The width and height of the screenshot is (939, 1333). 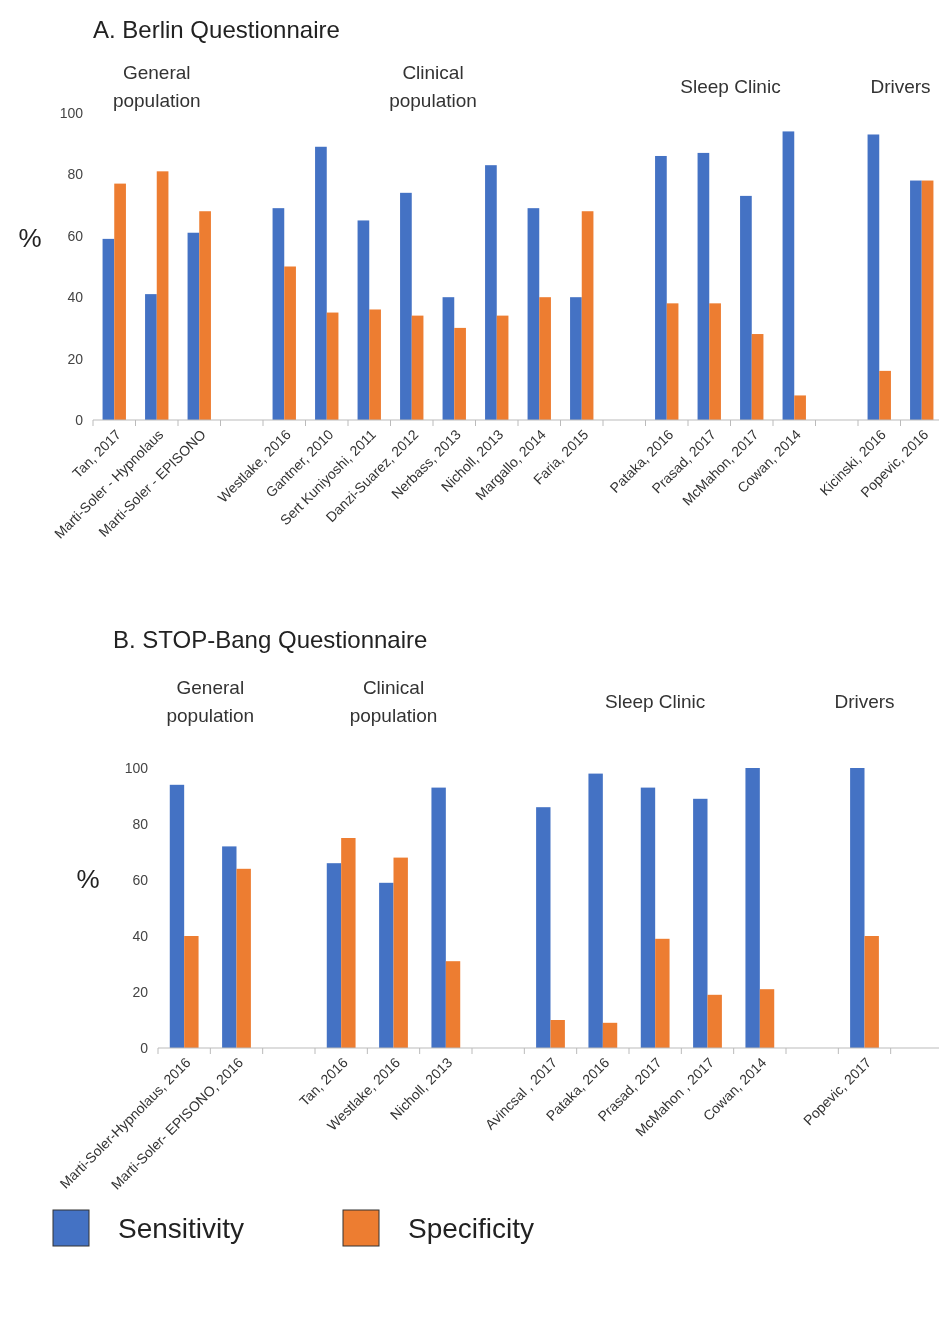 What do you see at coordinates (471, 1228) in the screenshot?
I see `legend-label: Specificity` at bounding box center [471, 1228].